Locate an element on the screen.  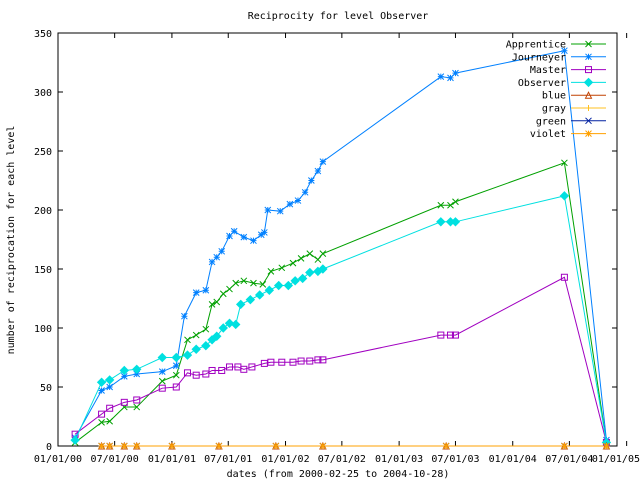
legend-label: Observer is located at coordinates (542, 83).